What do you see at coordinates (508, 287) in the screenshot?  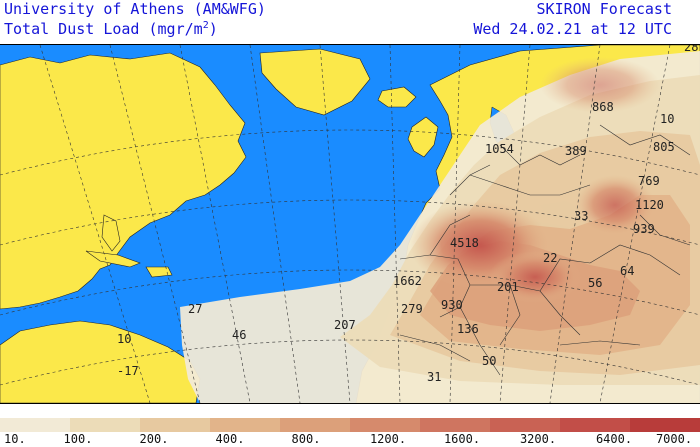 I see `contour-label: 201` at bounding box center [508, 287].